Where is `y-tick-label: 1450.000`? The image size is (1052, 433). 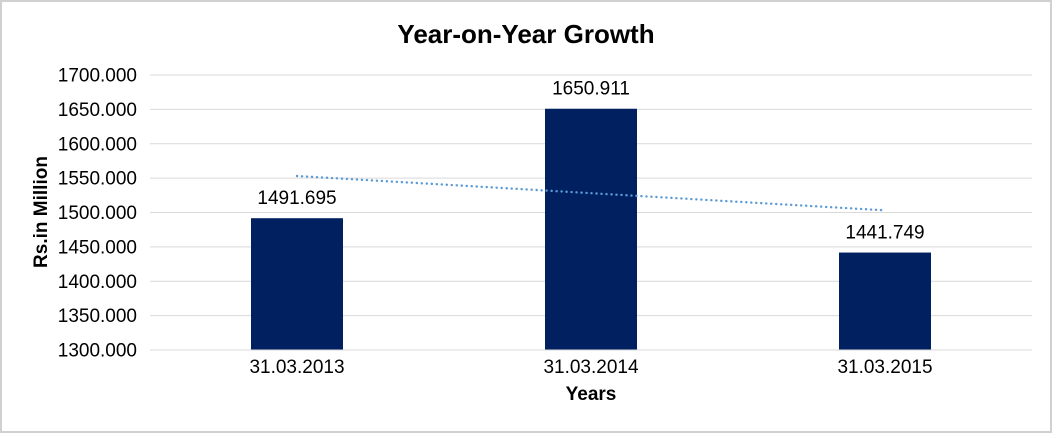 y-tick-label: 1450.000 is located at coordinates (97, 247).